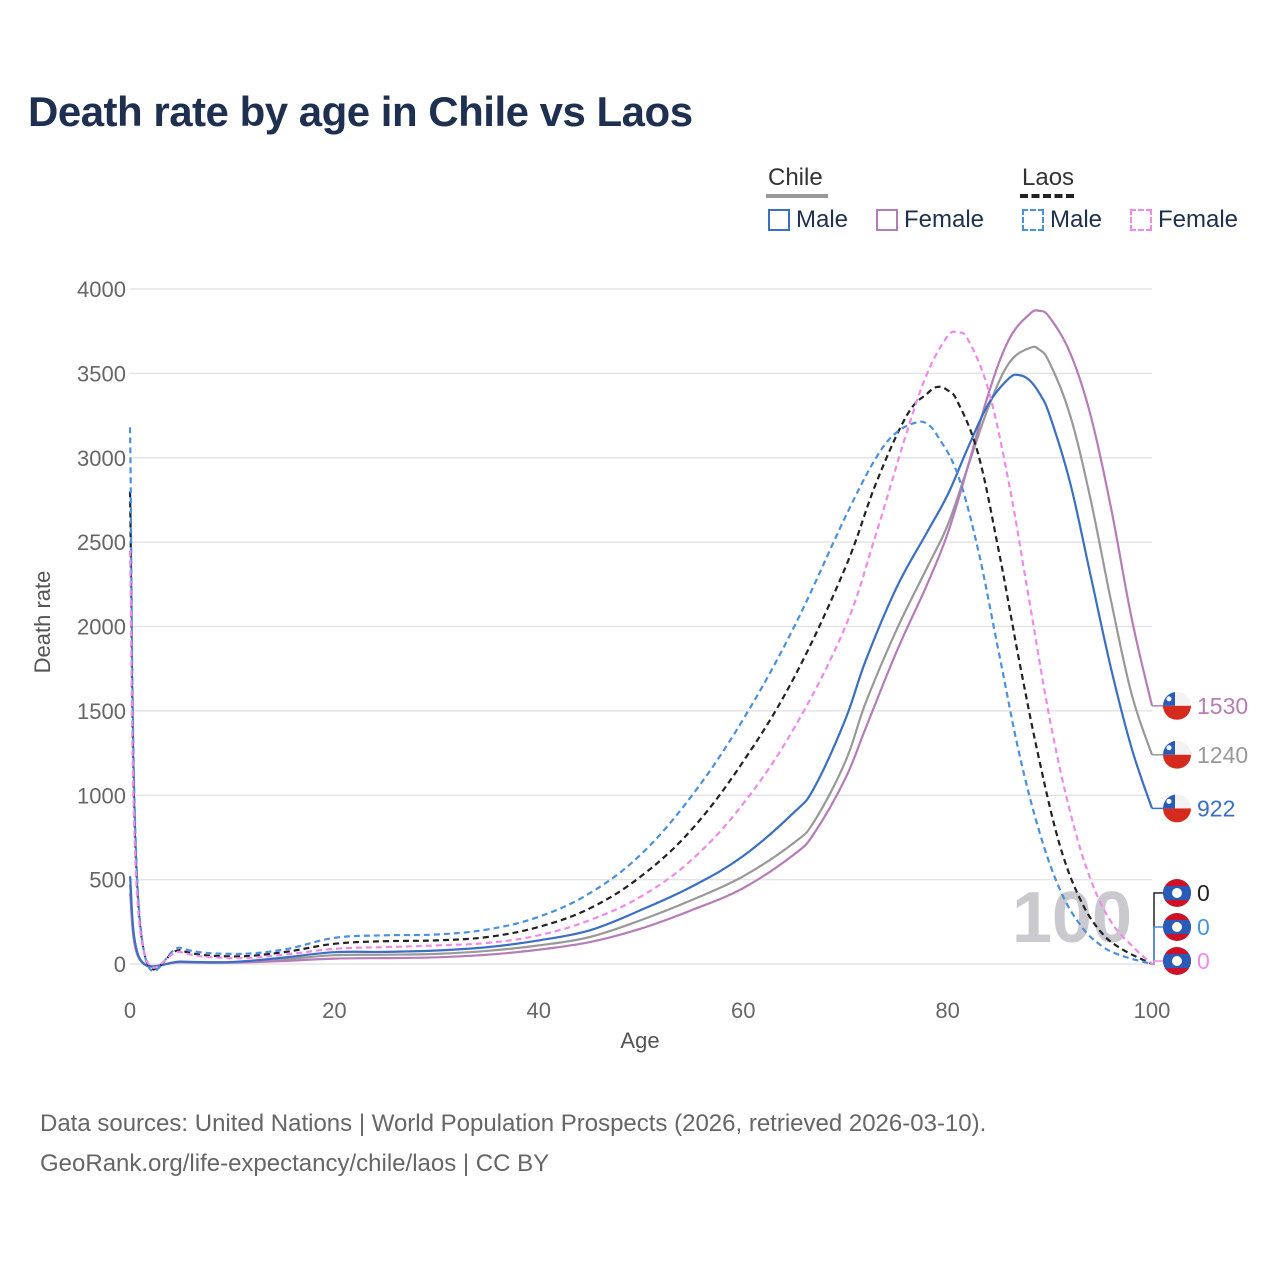 This screenshot has width=1280, height=1280. What do you see at coordinates (743, 1010) in the screenshot?
I see `x-tick-60: 60` at bounding box center [743, 1010].